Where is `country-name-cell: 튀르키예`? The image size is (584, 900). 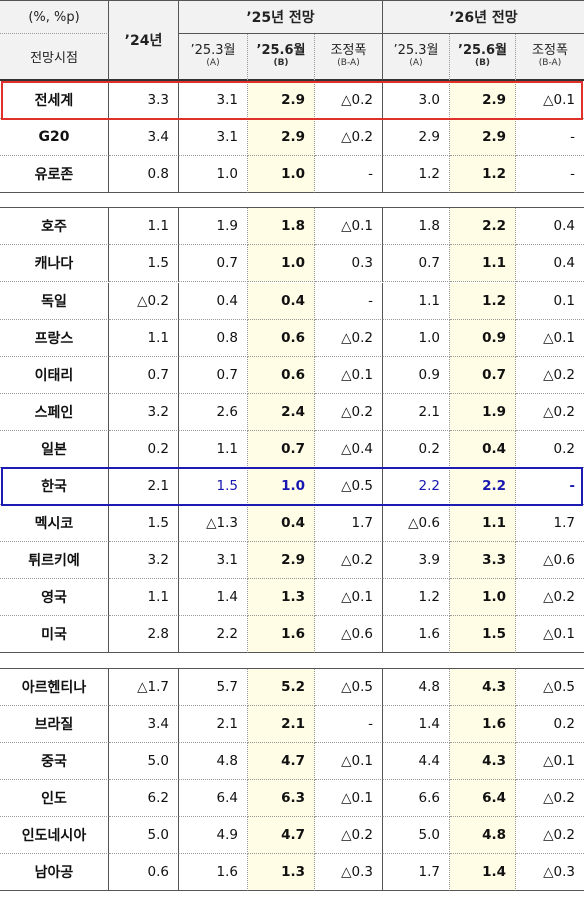
country-name-cell: 튀르키예 is located at coordinates (54, 561).